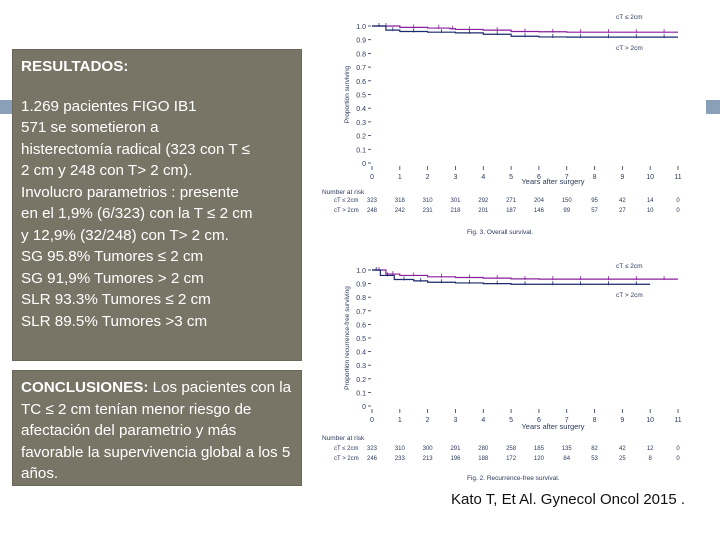 Image resolution: width=720 pixels, height=540 pixels. Describe the element at coordinates (595, 177) in the screenshot. I see `x-tick-label: 8` at that location.